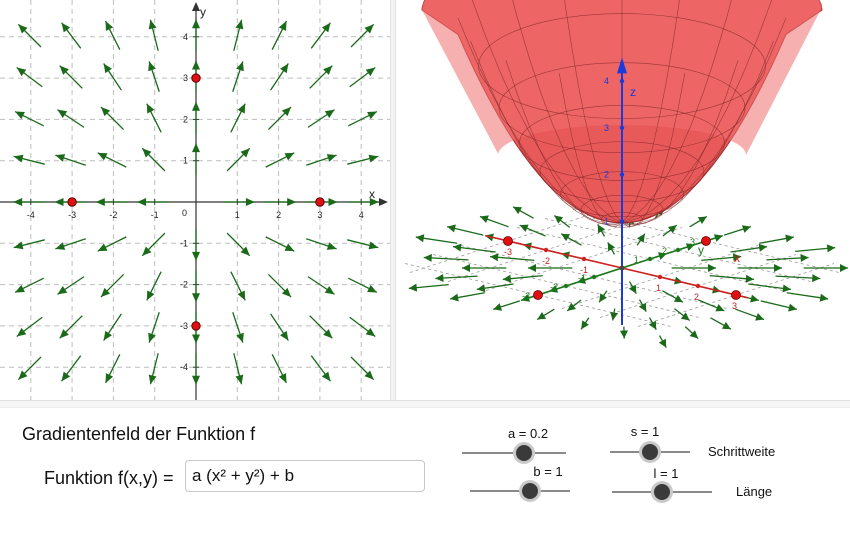 The image size is (850, 550). What do you see at coordinates (734, 306) in the screenshot?
I see `x-tick-label-3d: 3` at bounding box center [734, 306].